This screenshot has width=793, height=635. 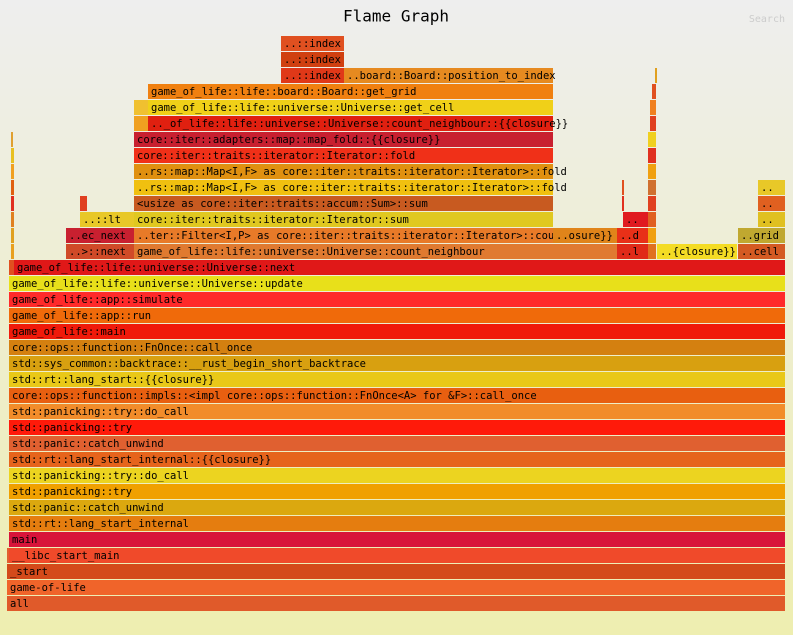 What do you see at coordinates (396, 587) in the screenshot?
I see `frame: game-of-life` at bounding box center [396, 587].